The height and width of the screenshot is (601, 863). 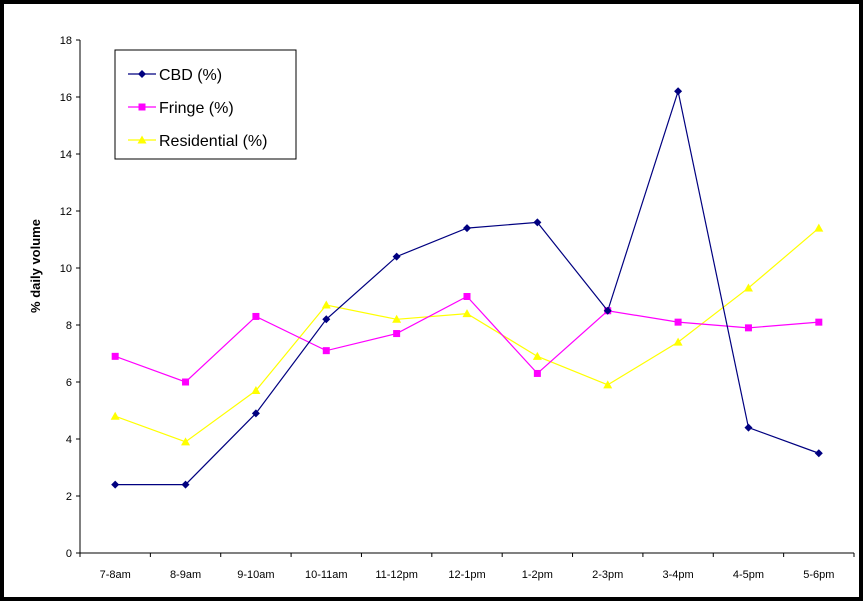 What do you see at coordinates (142, 74) in the screenshot?
I see `legend-marker-cbd` at bounding box center [142, 74].